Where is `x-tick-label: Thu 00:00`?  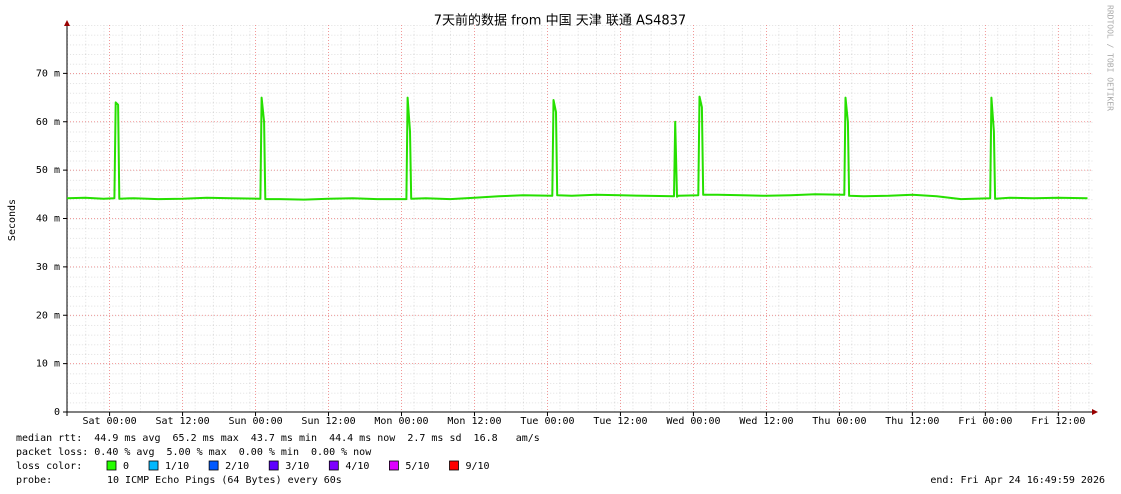
x-tick-label: Thu 00:00 is located at coordinates (839, 421).